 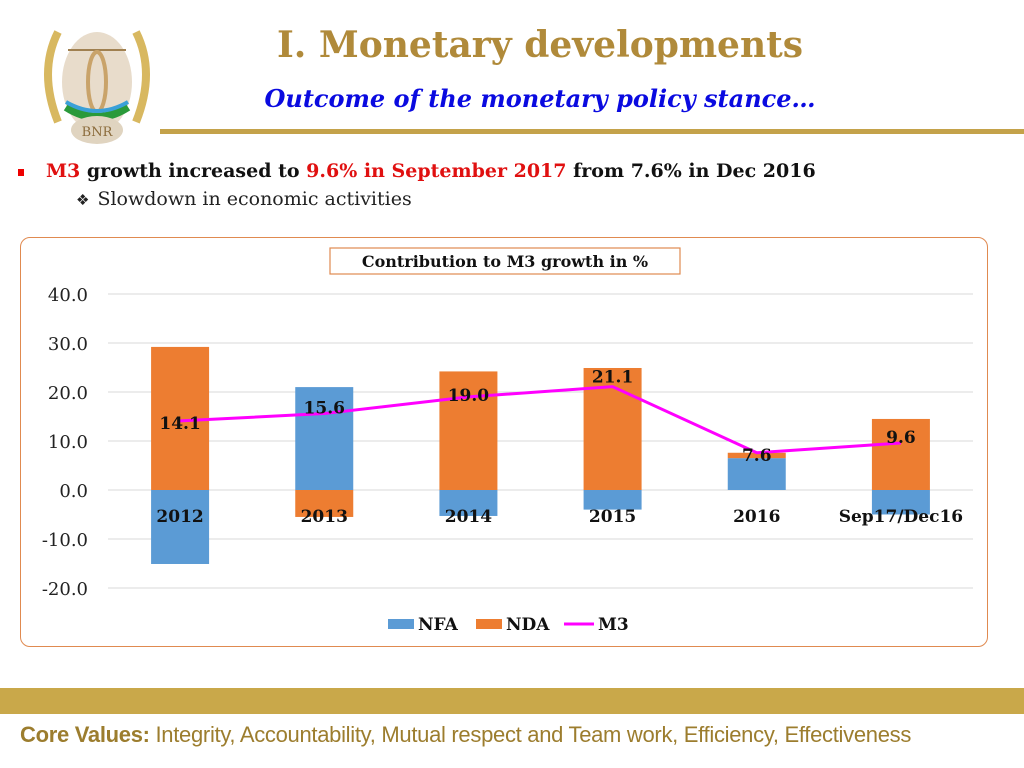 I want to click on bullet-sub: ❖ Slowdown in economic activities, so click(x=244, y=199).